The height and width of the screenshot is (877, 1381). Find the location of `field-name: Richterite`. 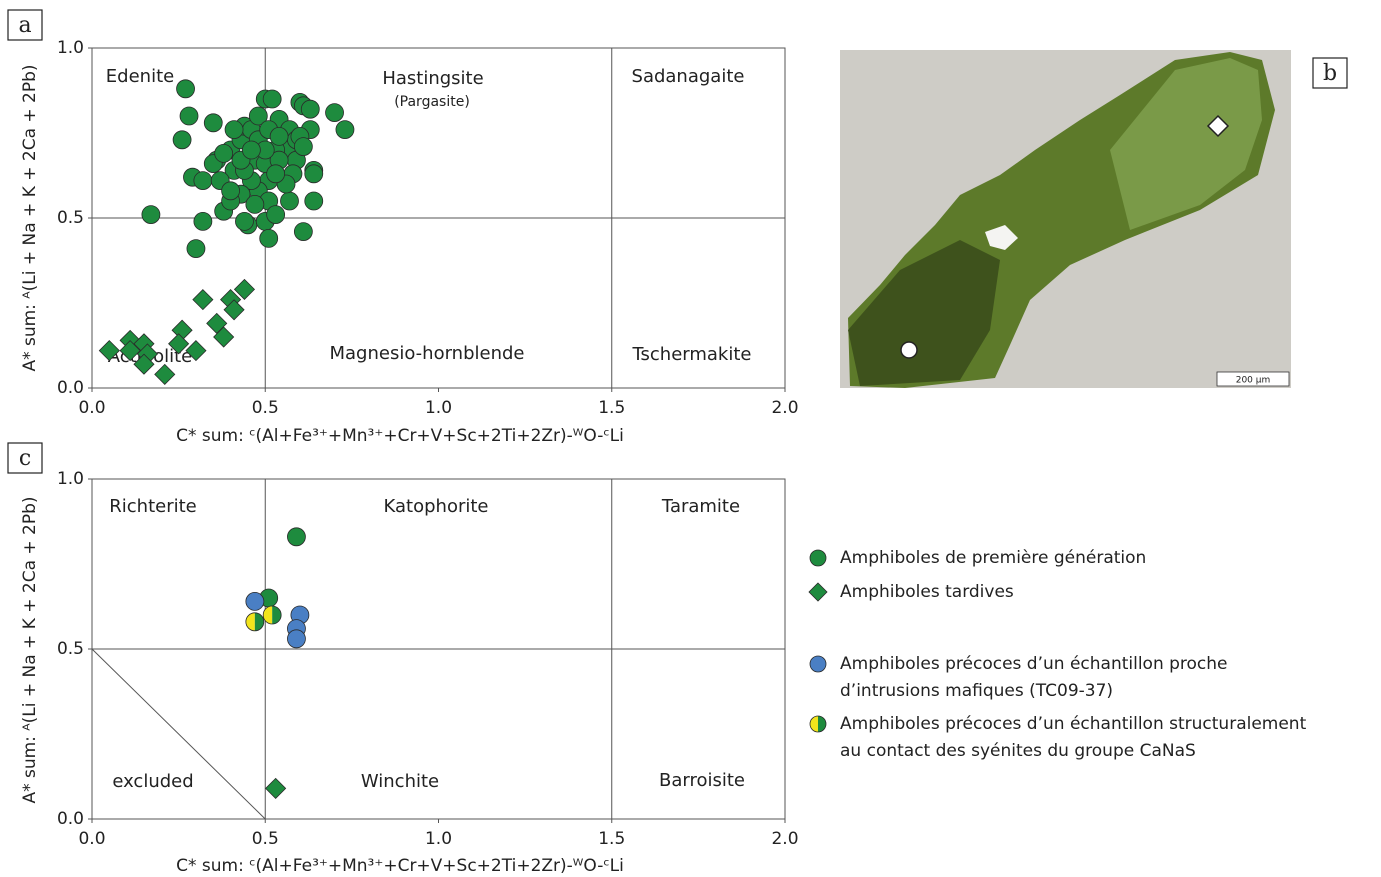

field-name: Richterite is located at coordinates (152, 506).